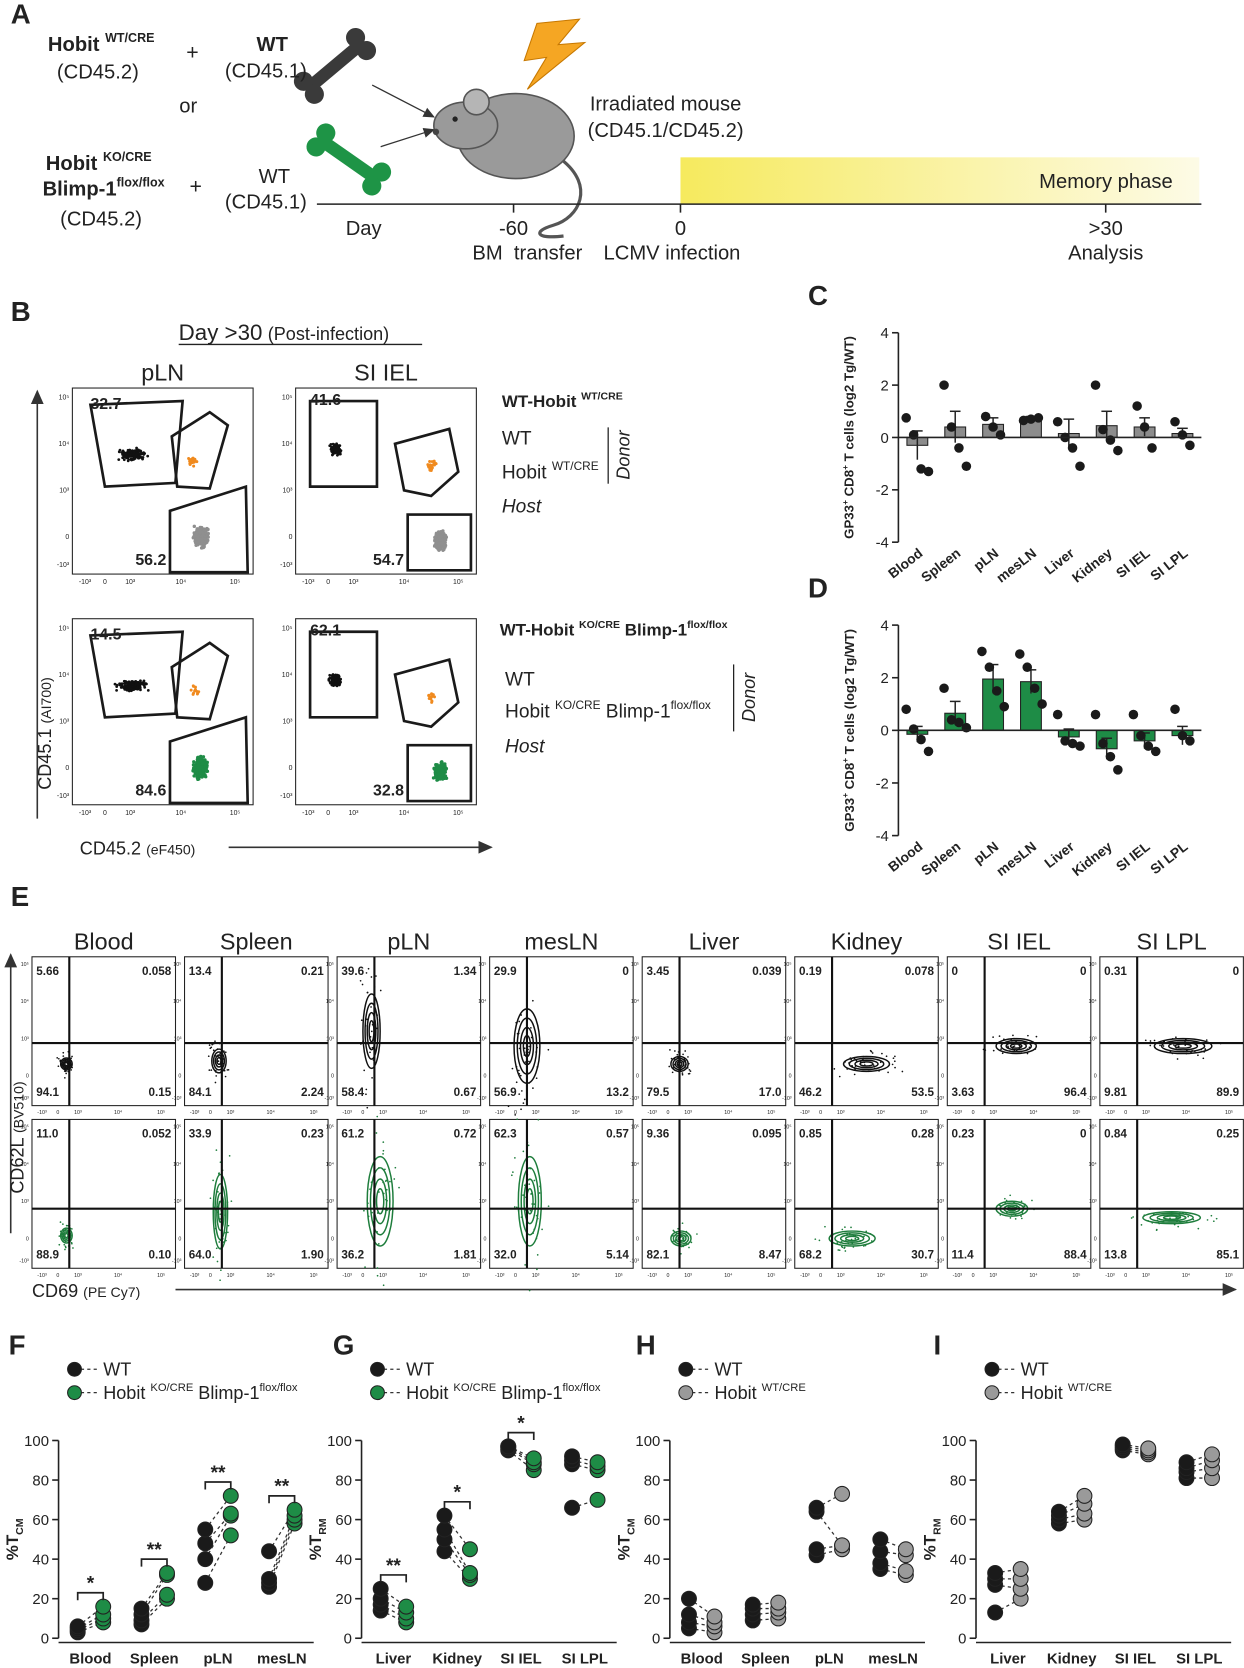 The height and width of the screenshot is (1668, 1244). What do you see at coordinates (930, 1547) in the screenshot?
I see `y-axis-label-part: %T` at bounding box center [930, 1547].